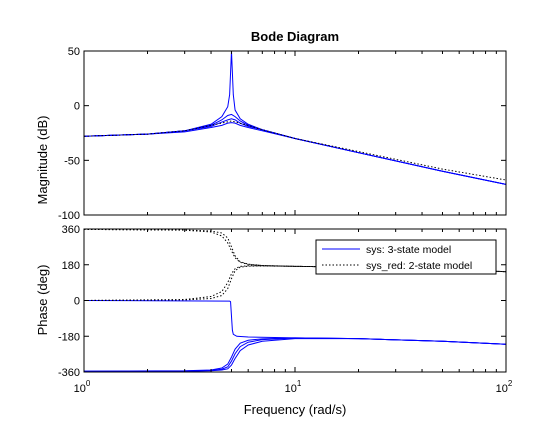 Image resolution: width=560 pixels, height=425 pixels. I want to click on phase-ylabel: Phase (deg), so click(42, 300).